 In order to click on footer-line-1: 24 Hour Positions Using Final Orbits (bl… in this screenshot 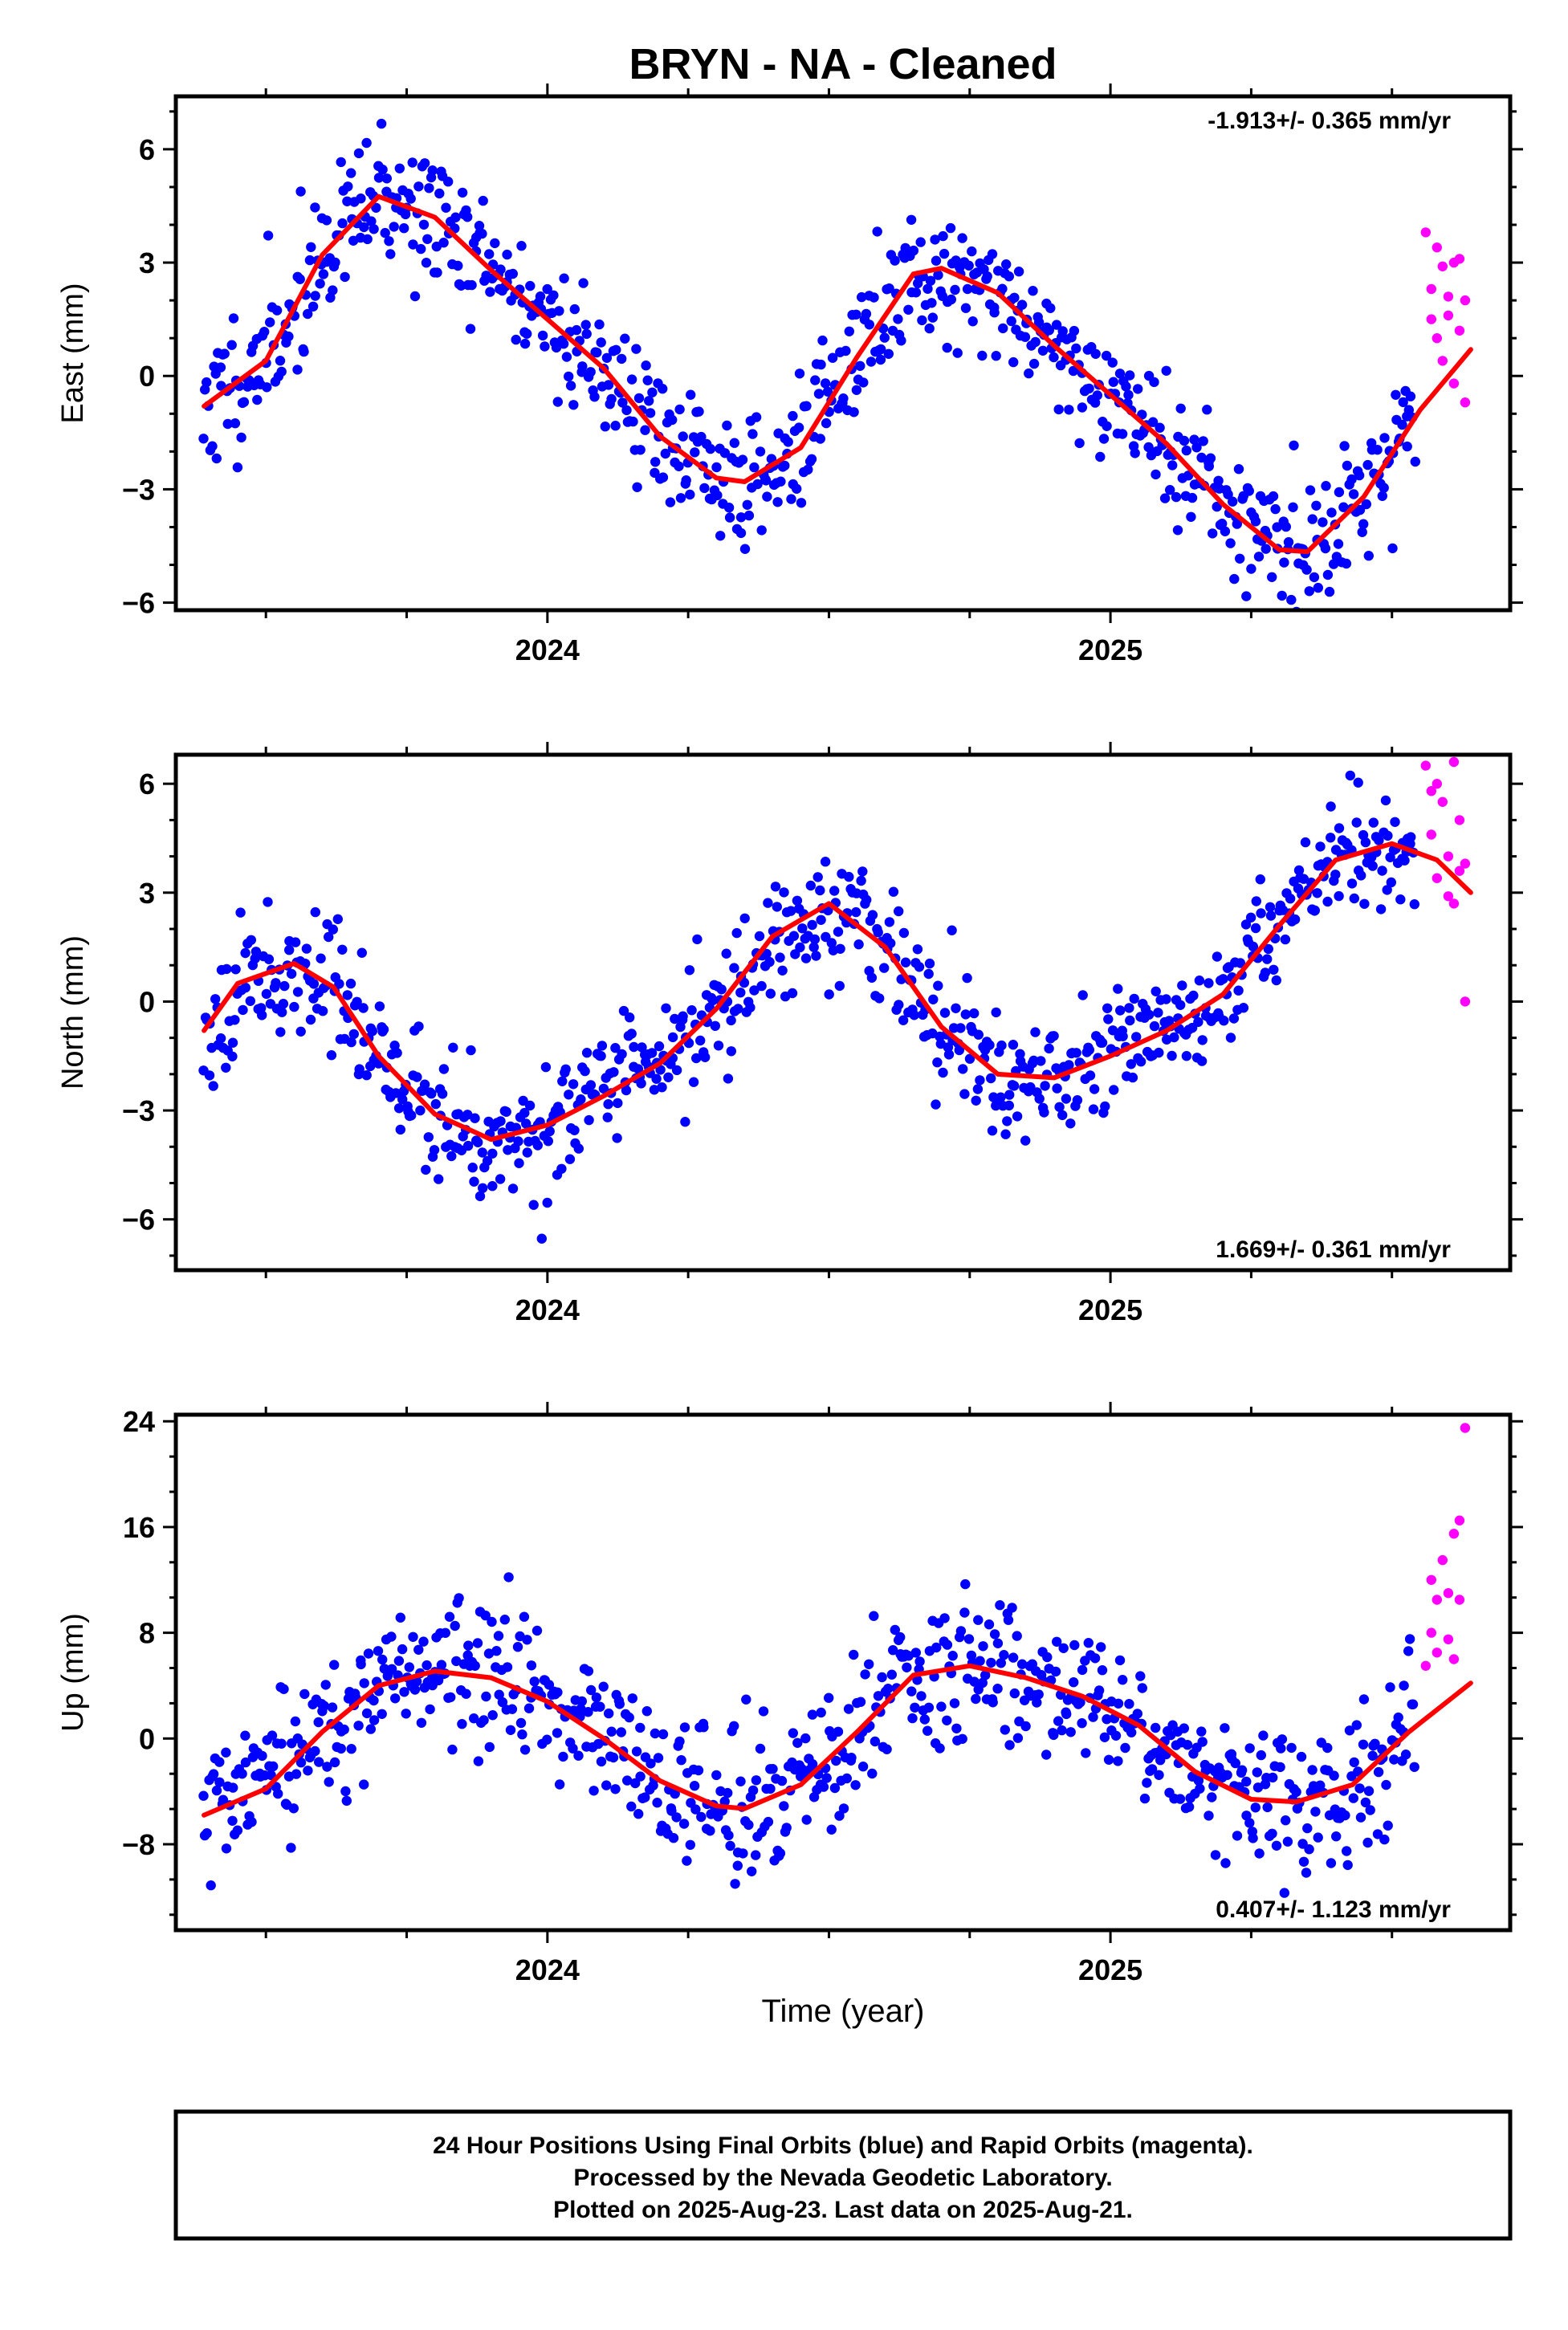, I will do `click(843, 2145)`.